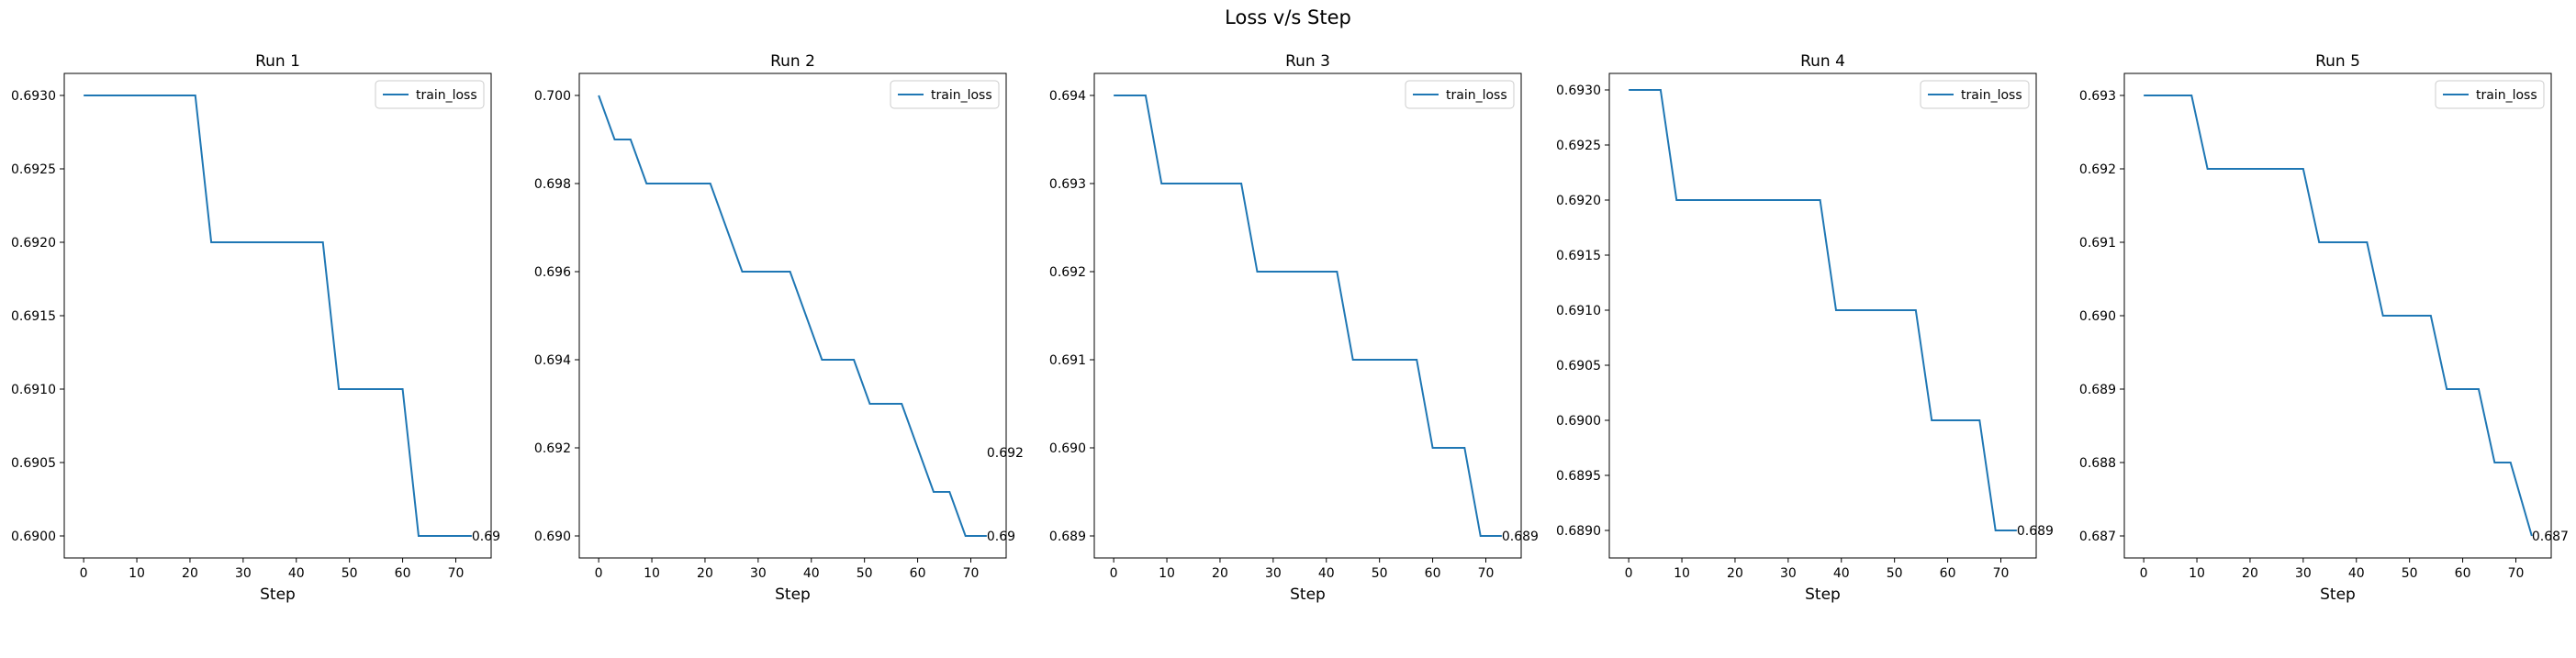  I want to click on end-value-annotation: 0.687, so click(2550, 537).